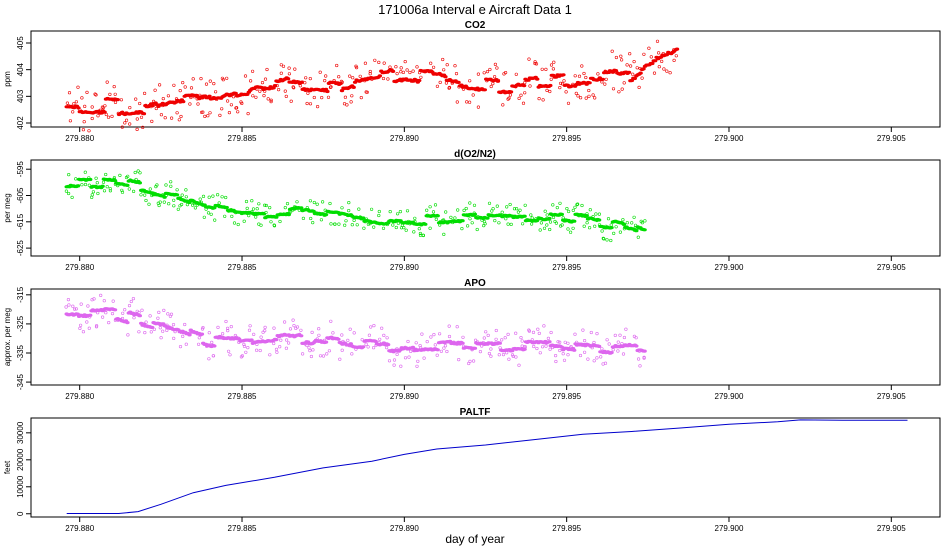  I want to click on x-tick-label: 279.880, so click(79, 396).